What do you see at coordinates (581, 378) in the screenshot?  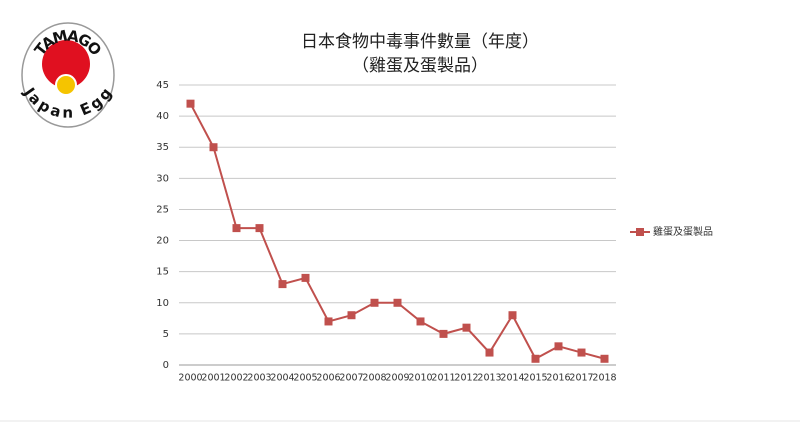 I see `x-tick-label: 2017` at bounding box center [581, 378].